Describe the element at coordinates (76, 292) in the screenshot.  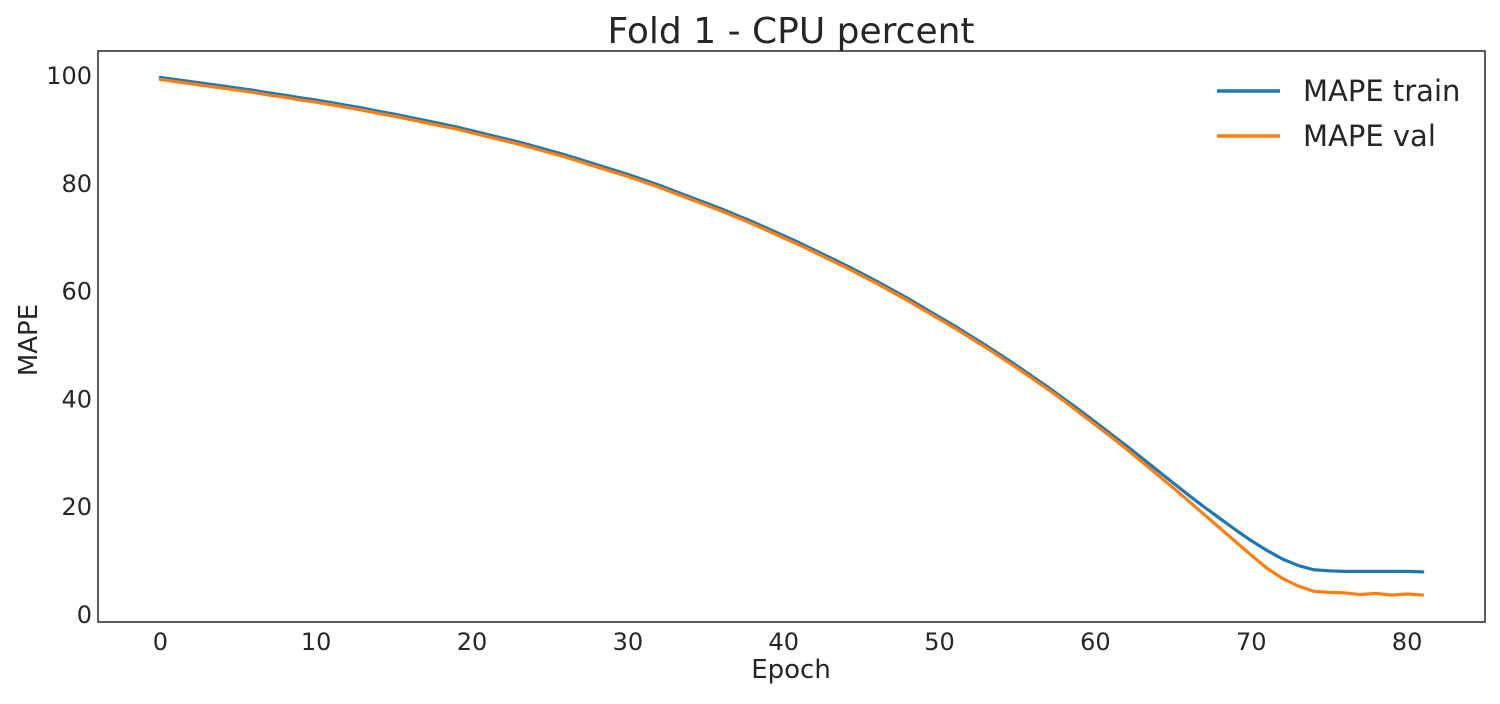
I see `y-tick-label: 60` at that location.